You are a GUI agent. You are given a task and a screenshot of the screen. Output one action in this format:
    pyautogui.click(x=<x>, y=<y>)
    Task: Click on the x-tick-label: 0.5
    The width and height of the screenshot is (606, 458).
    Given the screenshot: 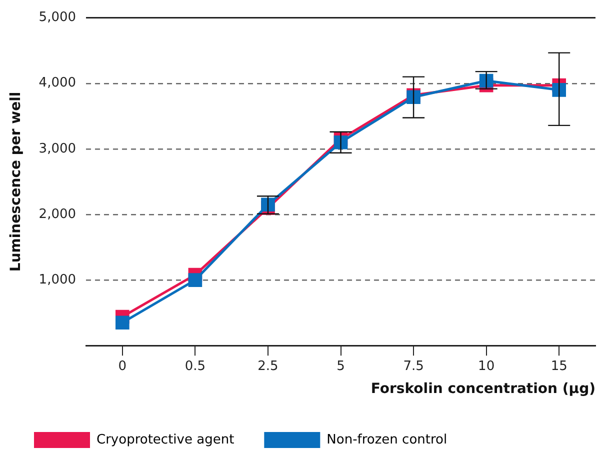 What is the action you would take?
    pyautogui.click(x=195, y=366)
    